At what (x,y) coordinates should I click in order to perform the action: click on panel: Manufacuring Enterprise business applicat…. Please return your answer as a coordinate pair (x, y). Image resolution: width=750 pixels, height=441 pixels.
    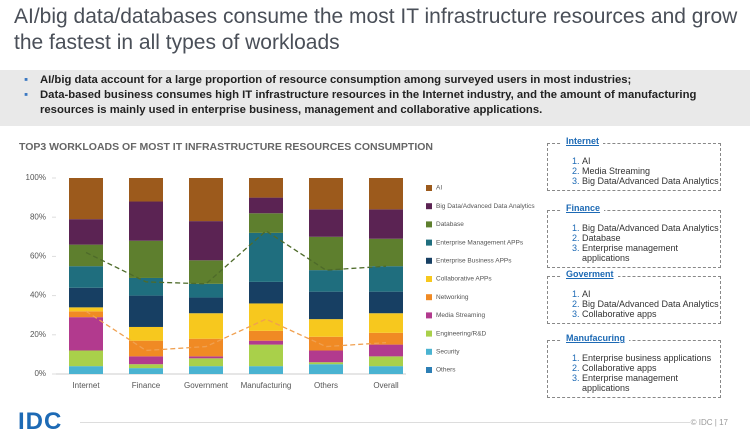
    Looking at the image, I should click on (634, 365).